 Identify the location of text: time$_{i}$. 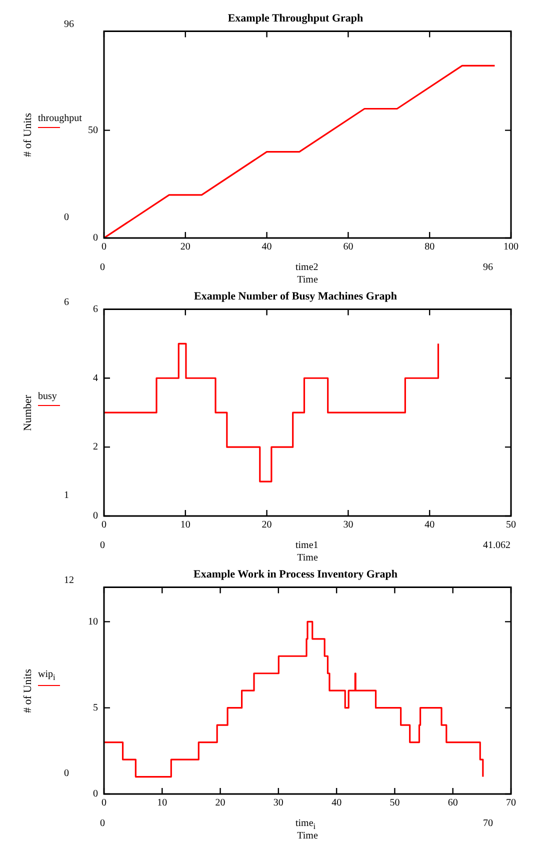
(306, 824).